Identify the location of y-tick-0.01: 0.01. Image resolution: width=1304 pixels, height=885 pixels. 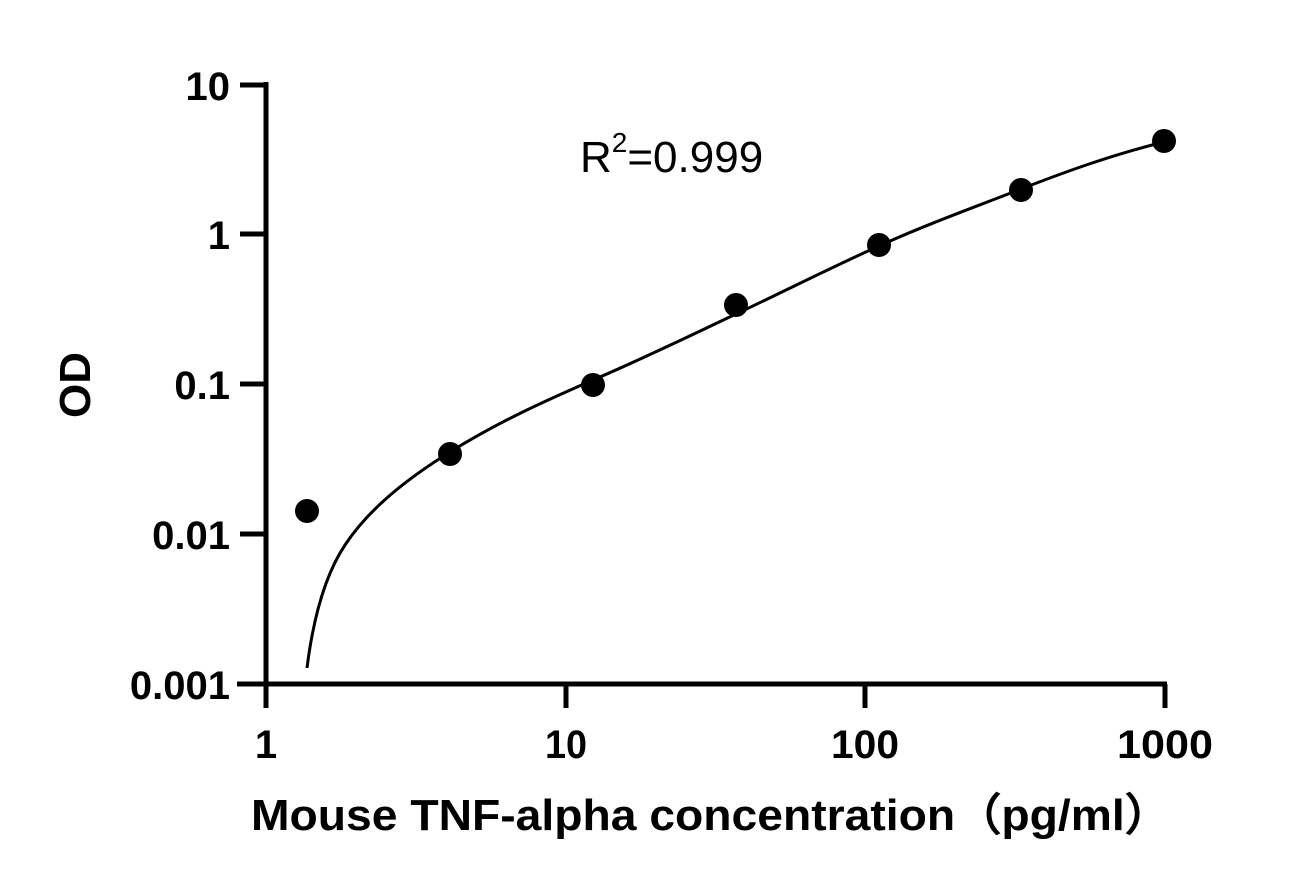
(191, 536).